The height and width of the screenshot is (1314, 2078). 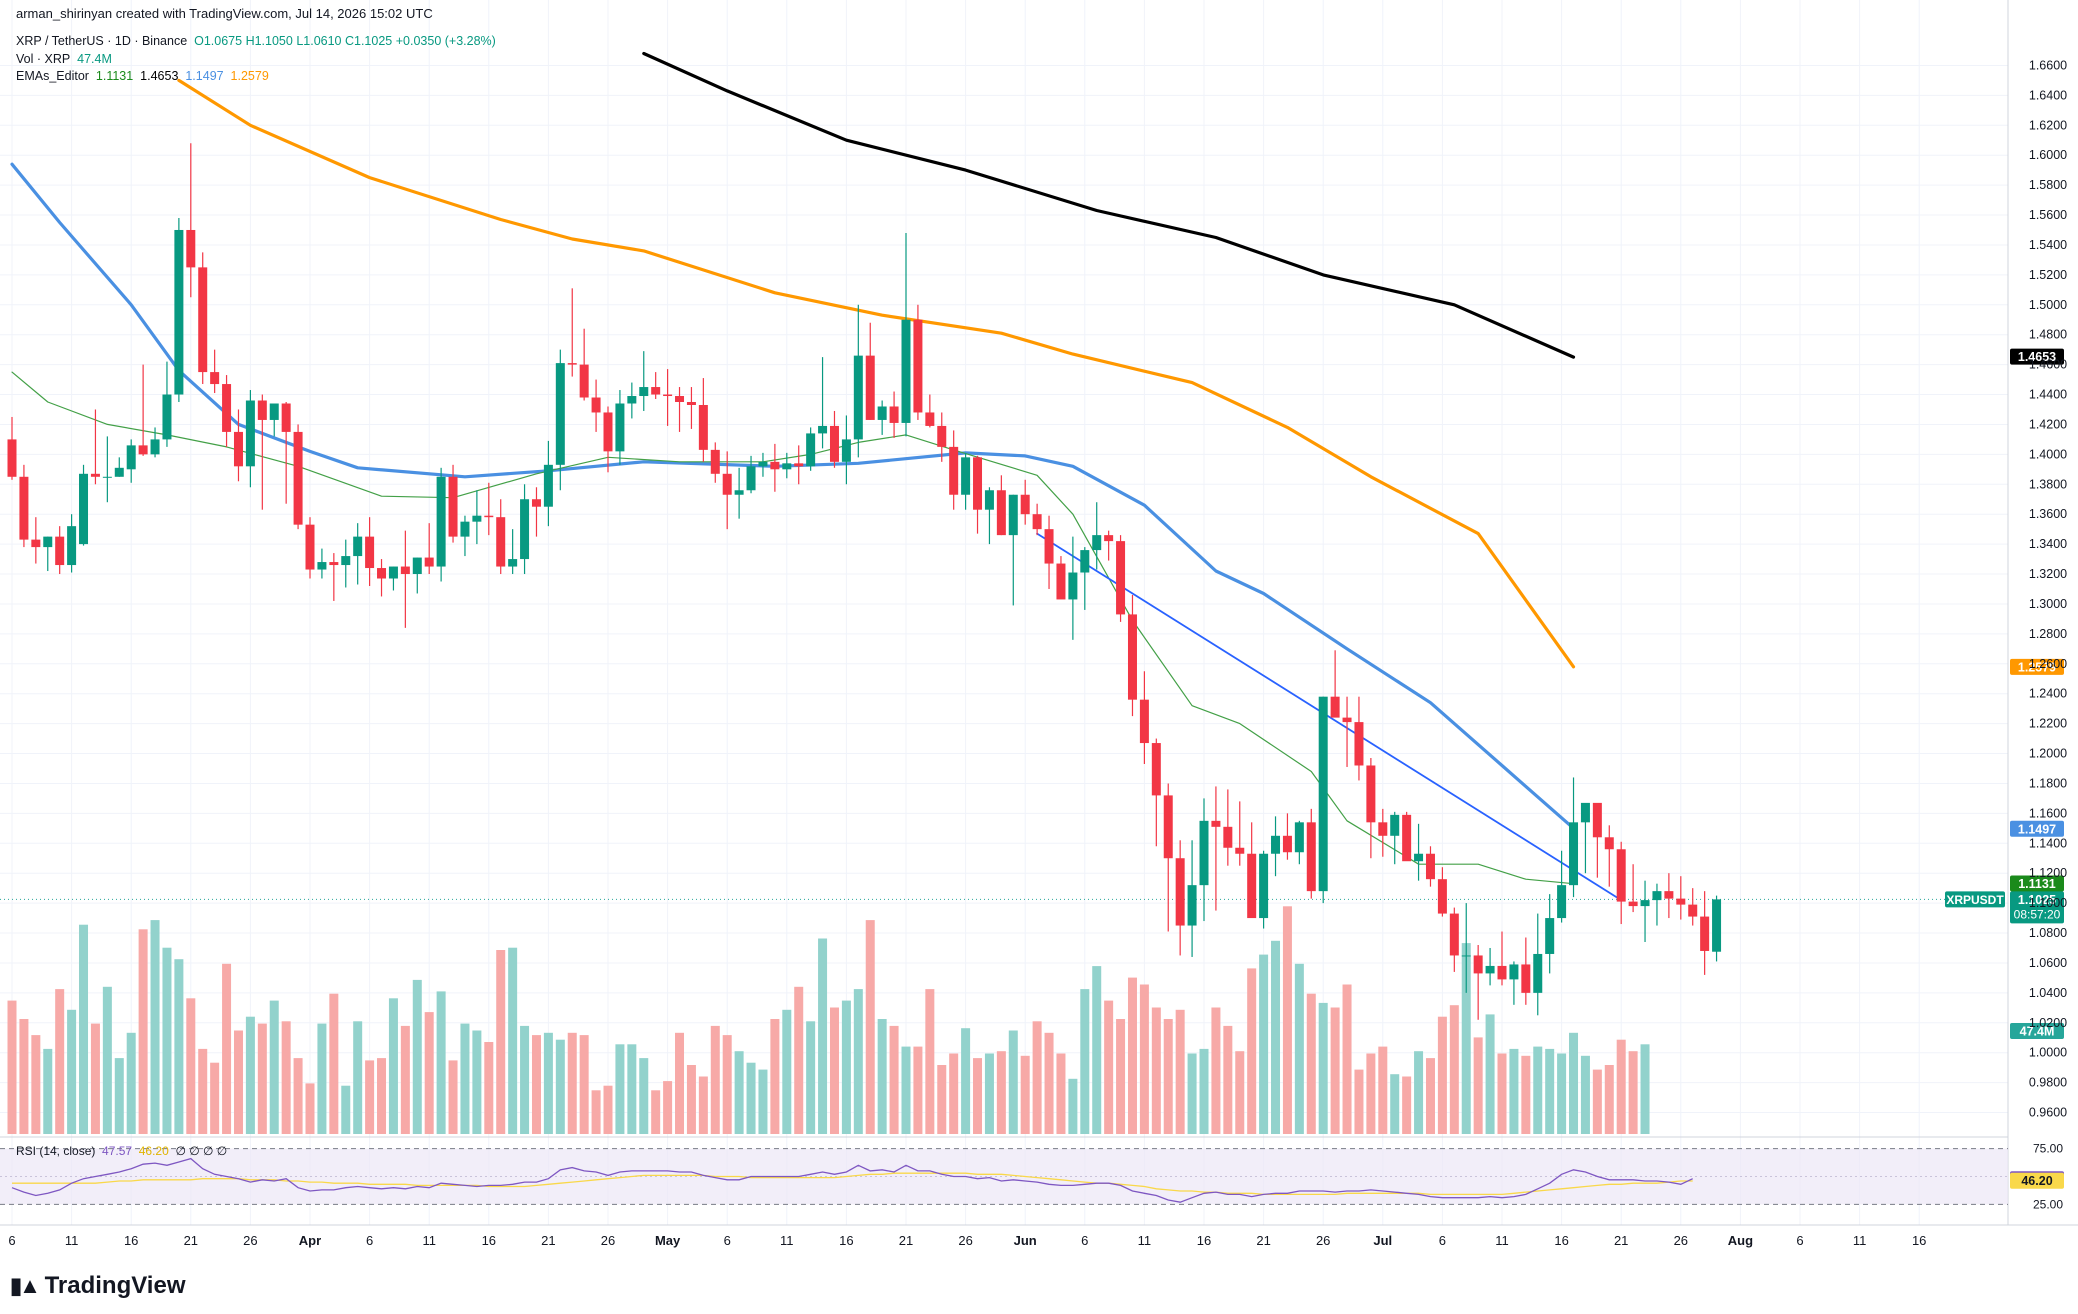 I want to click on rsi-pane: 75.00 25.00 47.57 46.20, so click(x=1032, y=1177).